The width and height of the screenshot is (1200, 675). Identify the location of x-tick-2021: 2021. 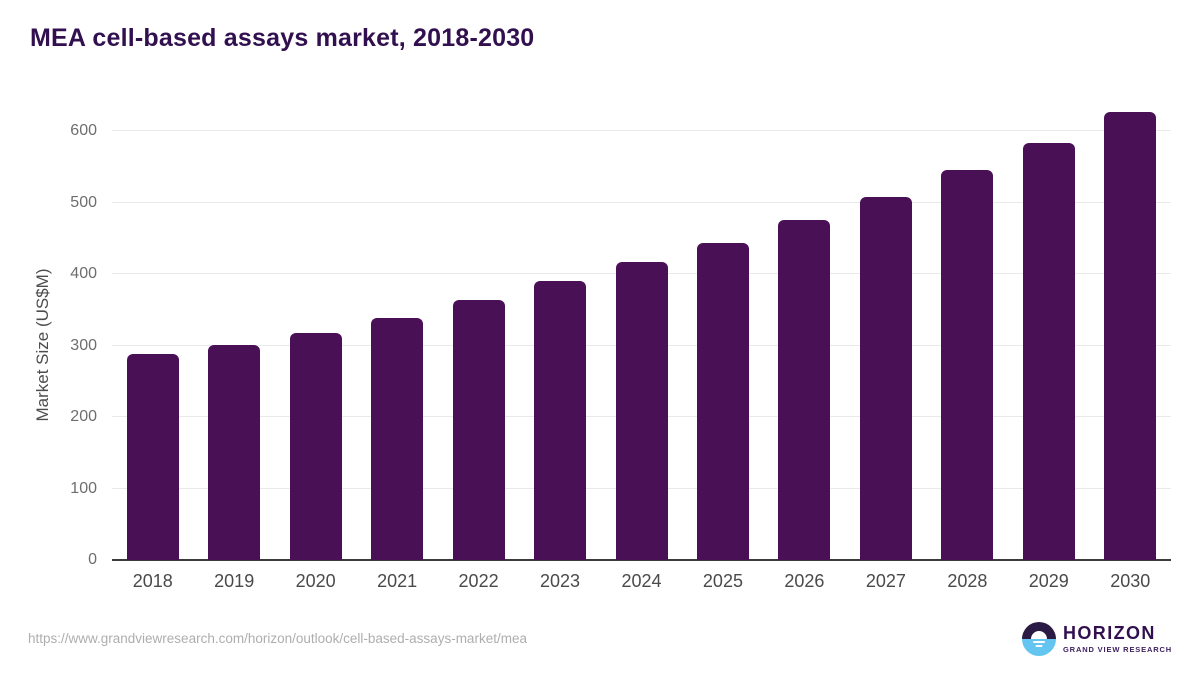
(397, 581).